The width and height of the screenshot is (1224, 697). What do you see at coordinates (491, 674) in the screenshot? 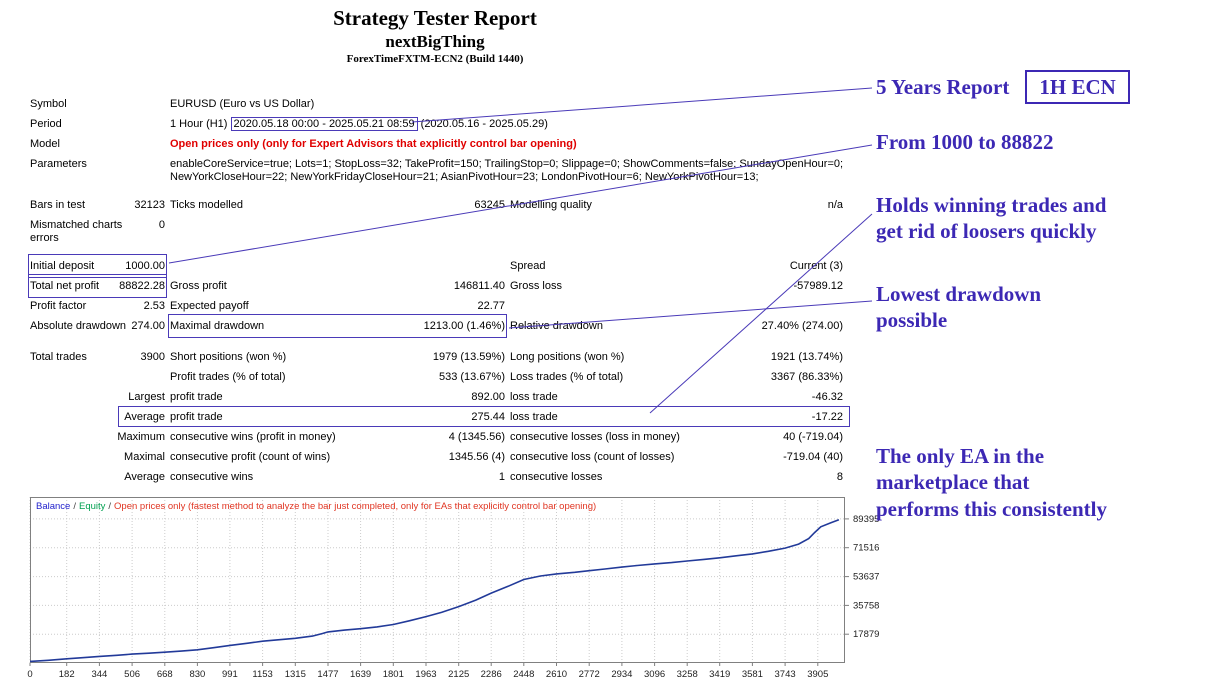
I see `svg-text: 2286` at bounding box center [491, 674].